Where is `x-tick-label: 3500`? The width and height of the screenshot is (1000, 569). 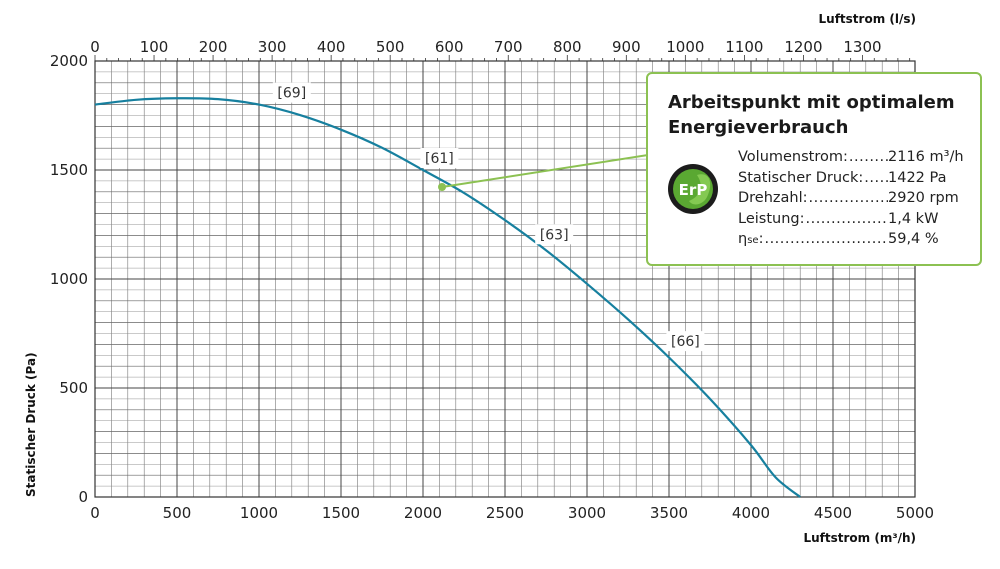
x-tick-label: 3500 is located at coordinates (669, 513).